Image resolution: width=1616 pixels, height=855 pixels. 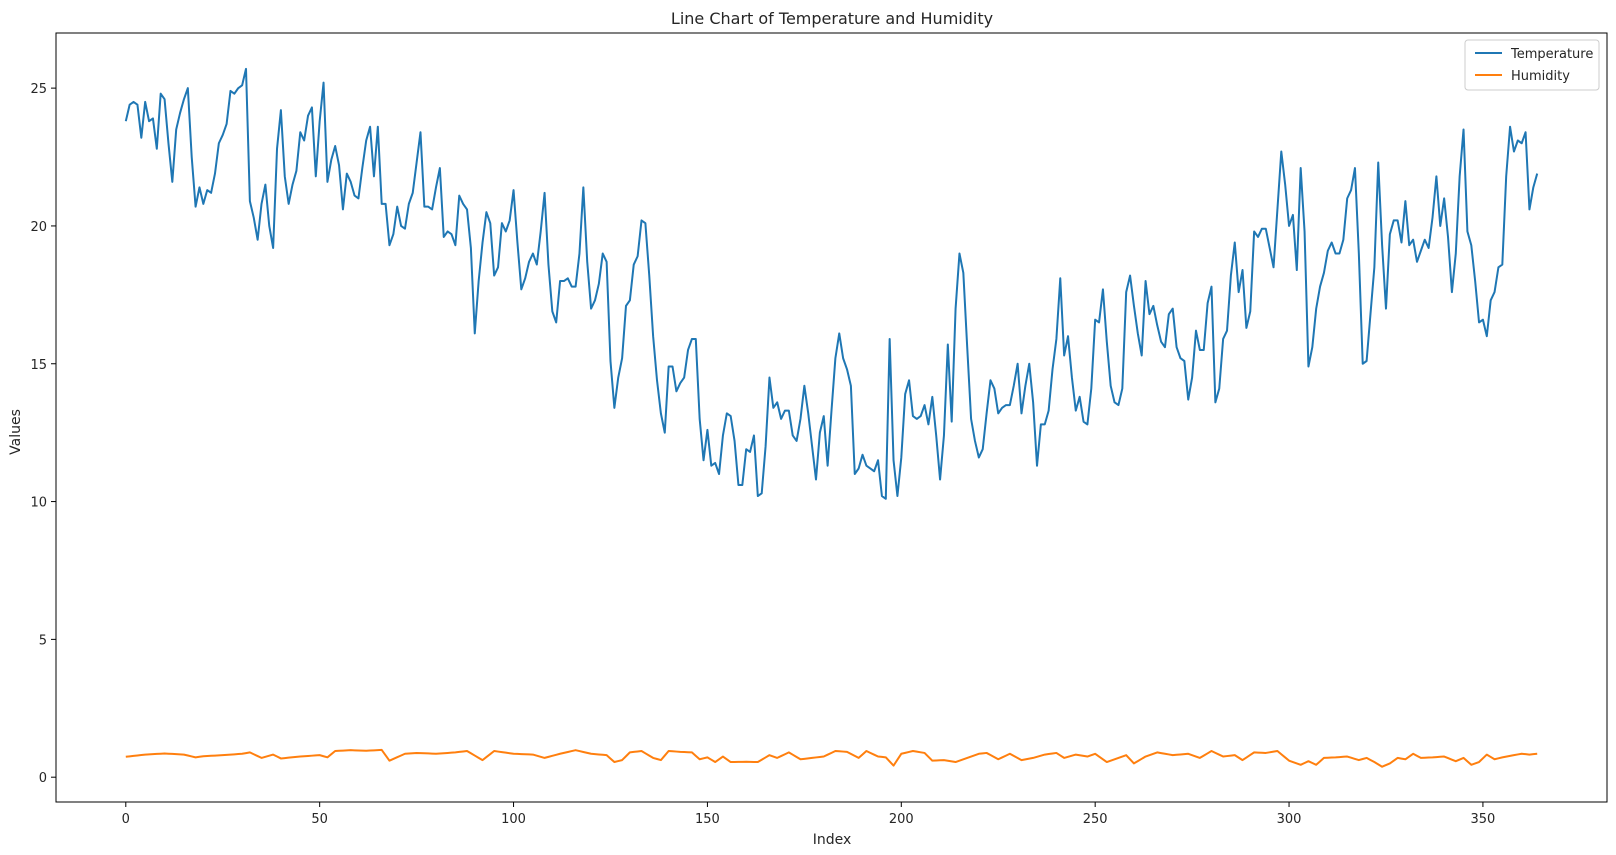 I want to click on y-tick-label: 0, so click(x=43, y=778).